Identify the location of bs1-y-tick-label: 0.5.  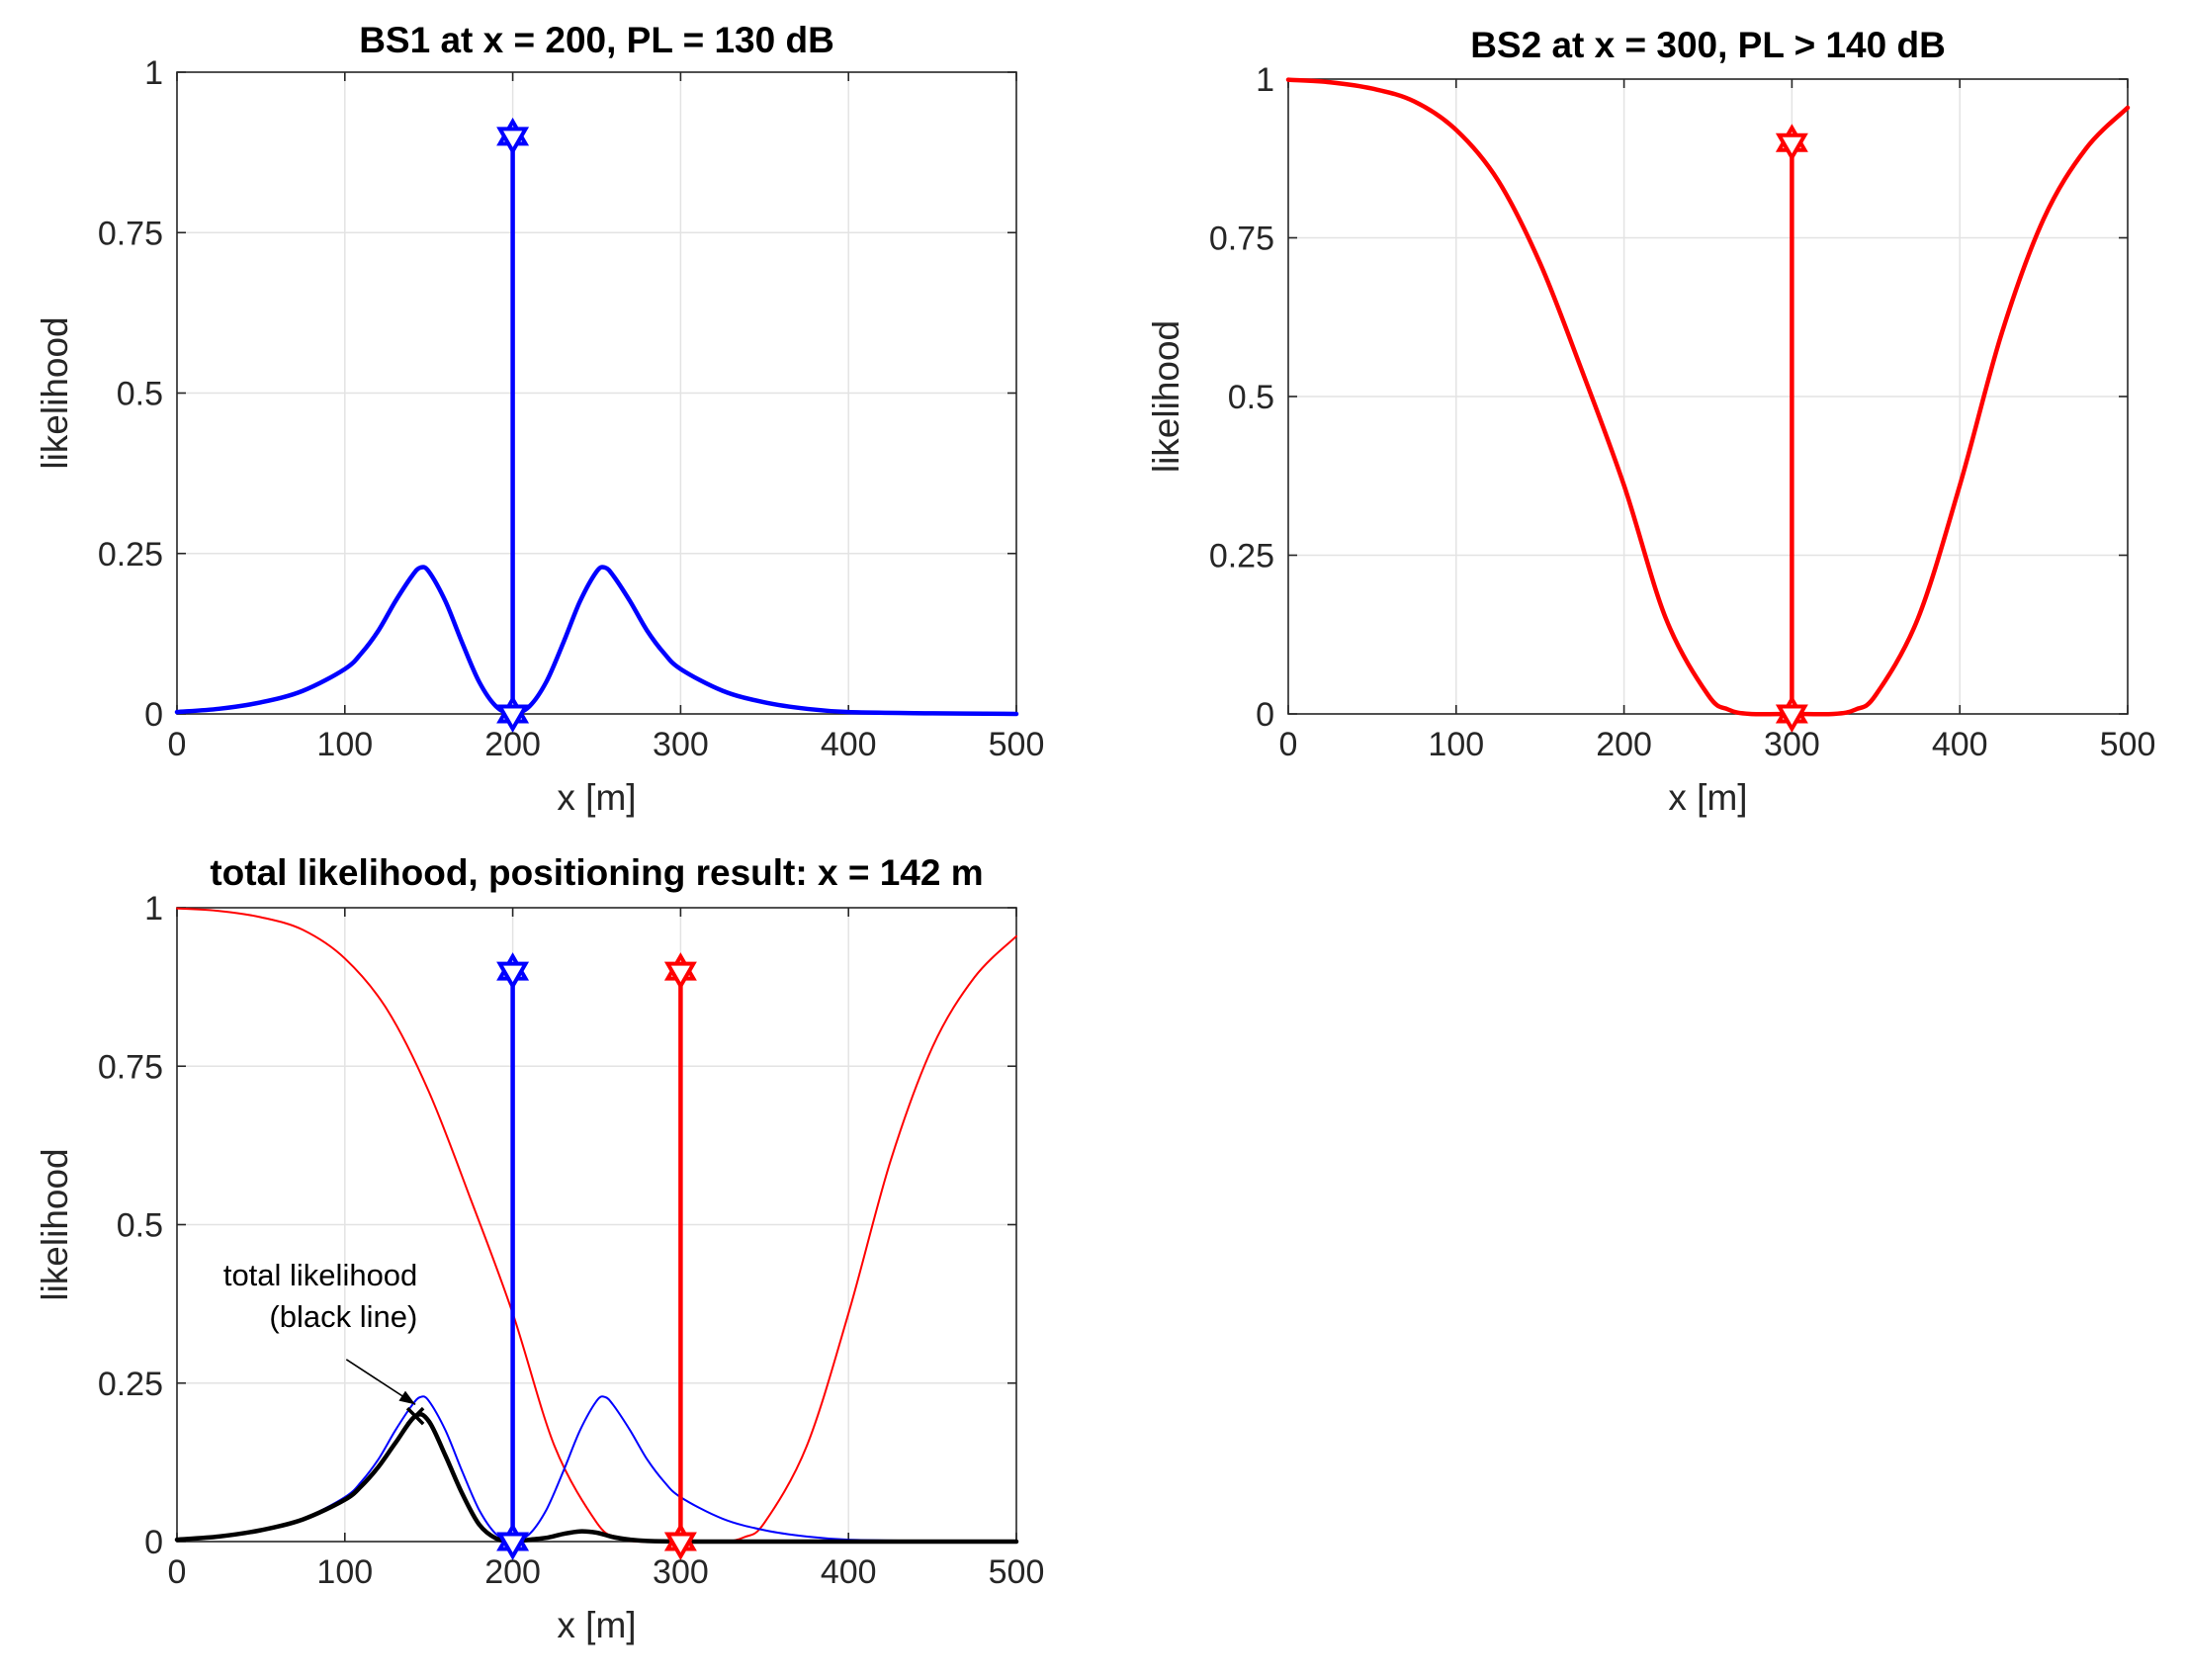
(140, 394).